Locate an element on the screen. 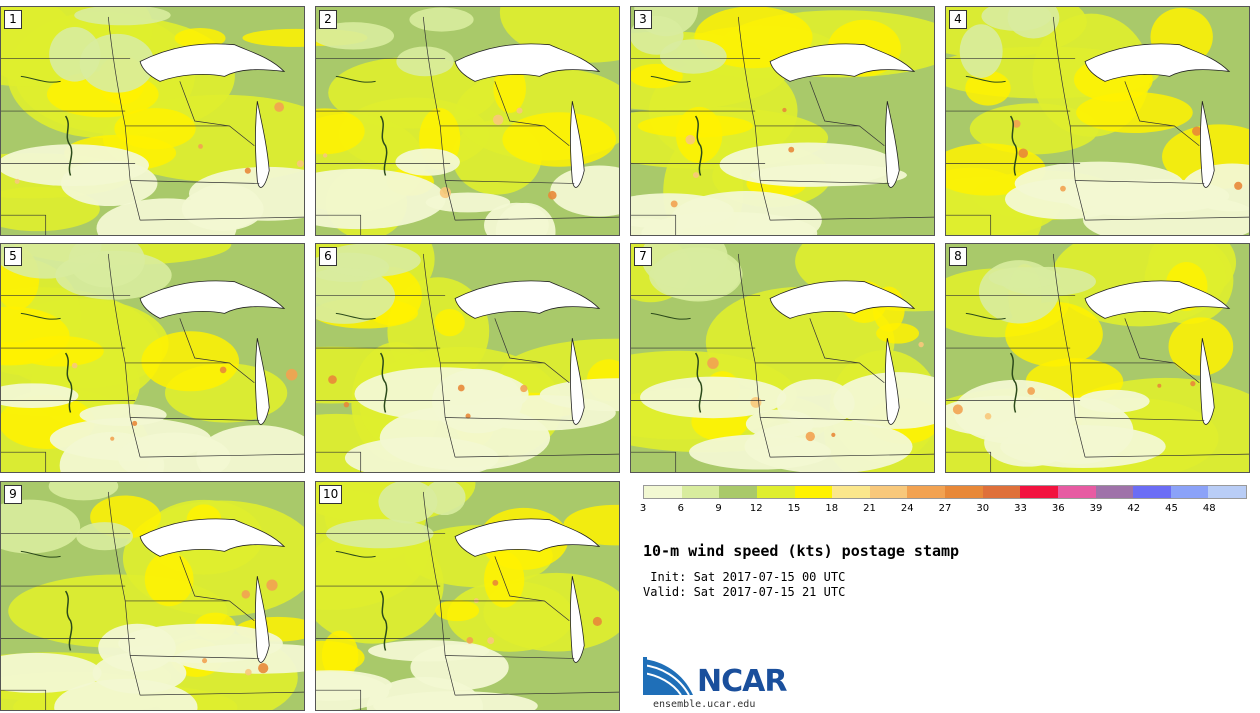 This screenshot has width=1260, height=713. colorbar-tick-label: 30 is located at coordinates (983, 508).